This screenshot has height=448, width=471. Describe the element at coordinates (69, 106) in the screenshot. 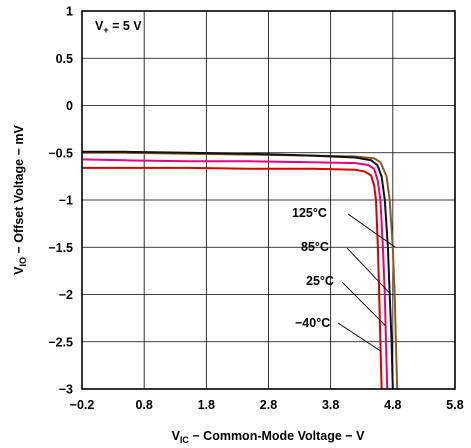

I see `y-tick-label: 0` at that location.